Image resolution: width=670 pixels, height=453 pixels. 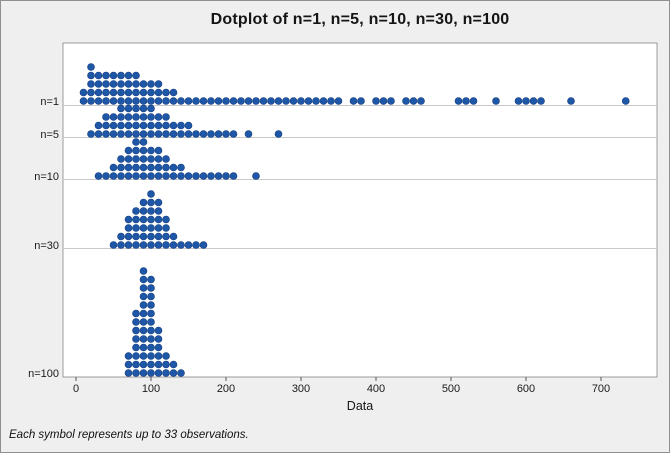 I want to click on x-tick-label: 500, so click(x=451, y=389).